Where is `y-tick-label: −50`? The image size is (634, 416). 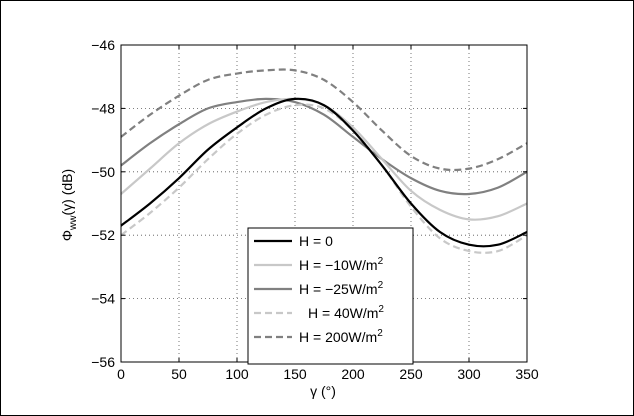 y-tick-label: −50 is located at coordinates (103, 172).